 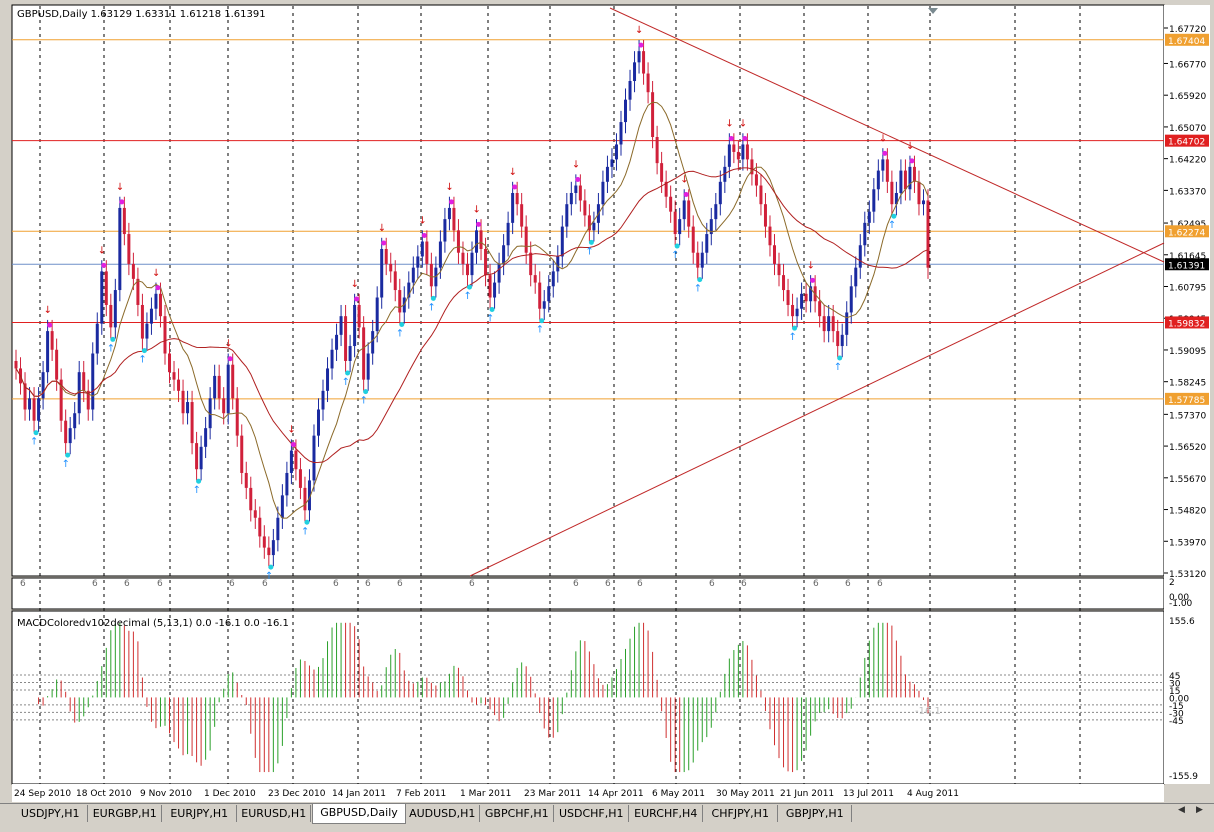 I want to click on chart-tab: CHFJPY,H1, so click(x=741, y=813).